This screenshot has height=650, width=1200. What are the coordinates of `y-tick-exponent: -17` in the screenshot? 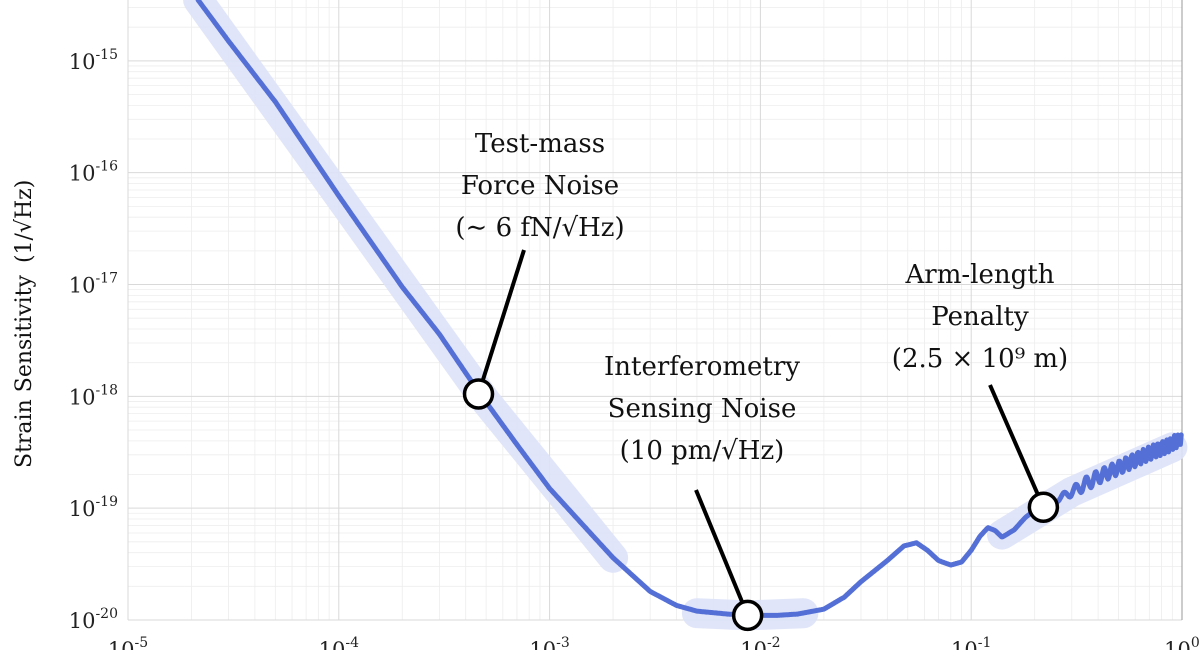 It's located at (106, 279).